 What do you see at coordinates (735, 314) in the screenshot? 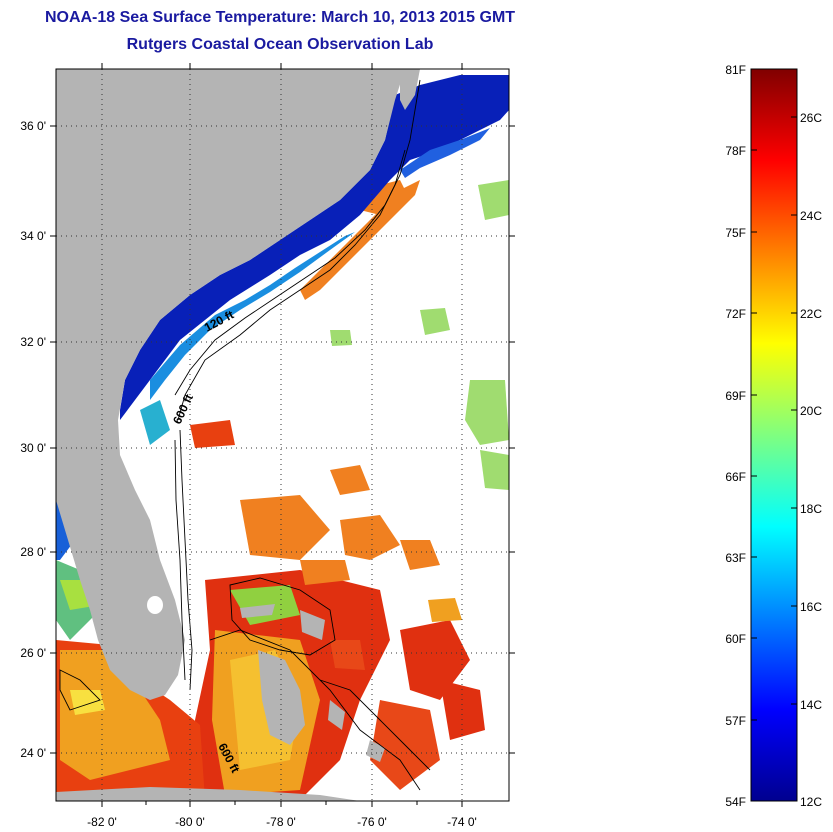
I see `colorbar-f-label: 72F` at bounding box center [735, 314].